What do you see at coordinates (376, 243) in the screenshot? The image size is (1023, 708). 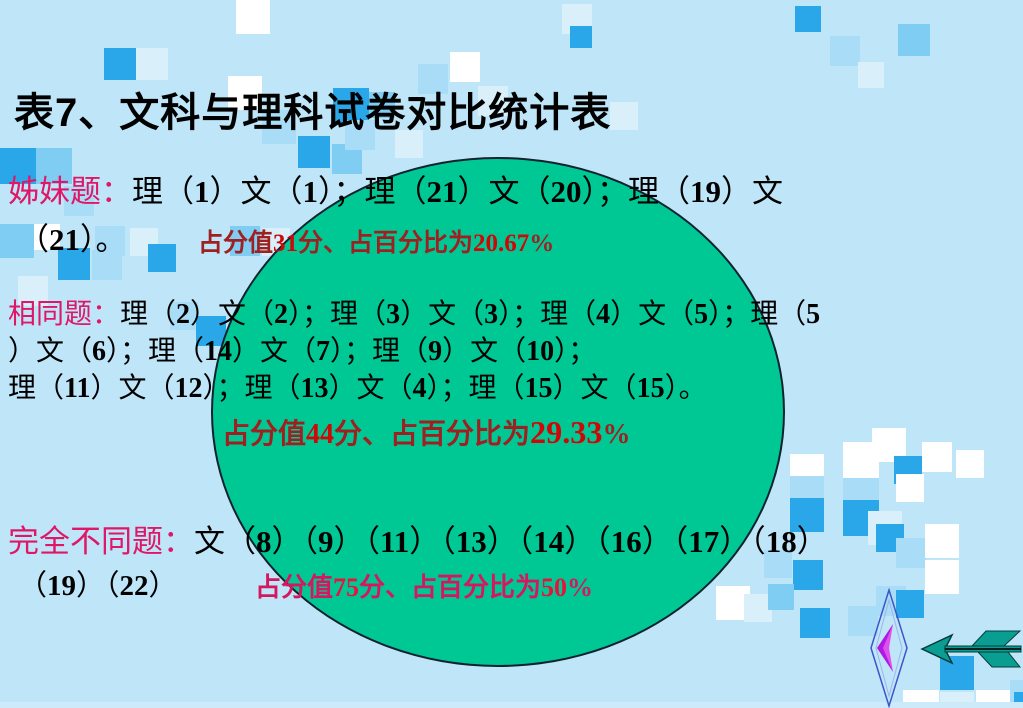 I see `sister-questions-stat: 占分值31分、占百分比为20.67%` at bounding box center [376, 243].